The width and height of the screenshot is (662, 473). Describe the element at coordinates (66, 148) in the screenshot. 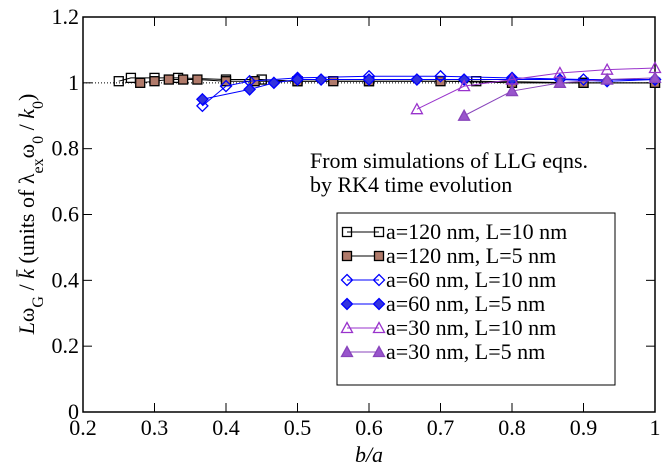

I see `y-tick-label: 0.8` at that location.